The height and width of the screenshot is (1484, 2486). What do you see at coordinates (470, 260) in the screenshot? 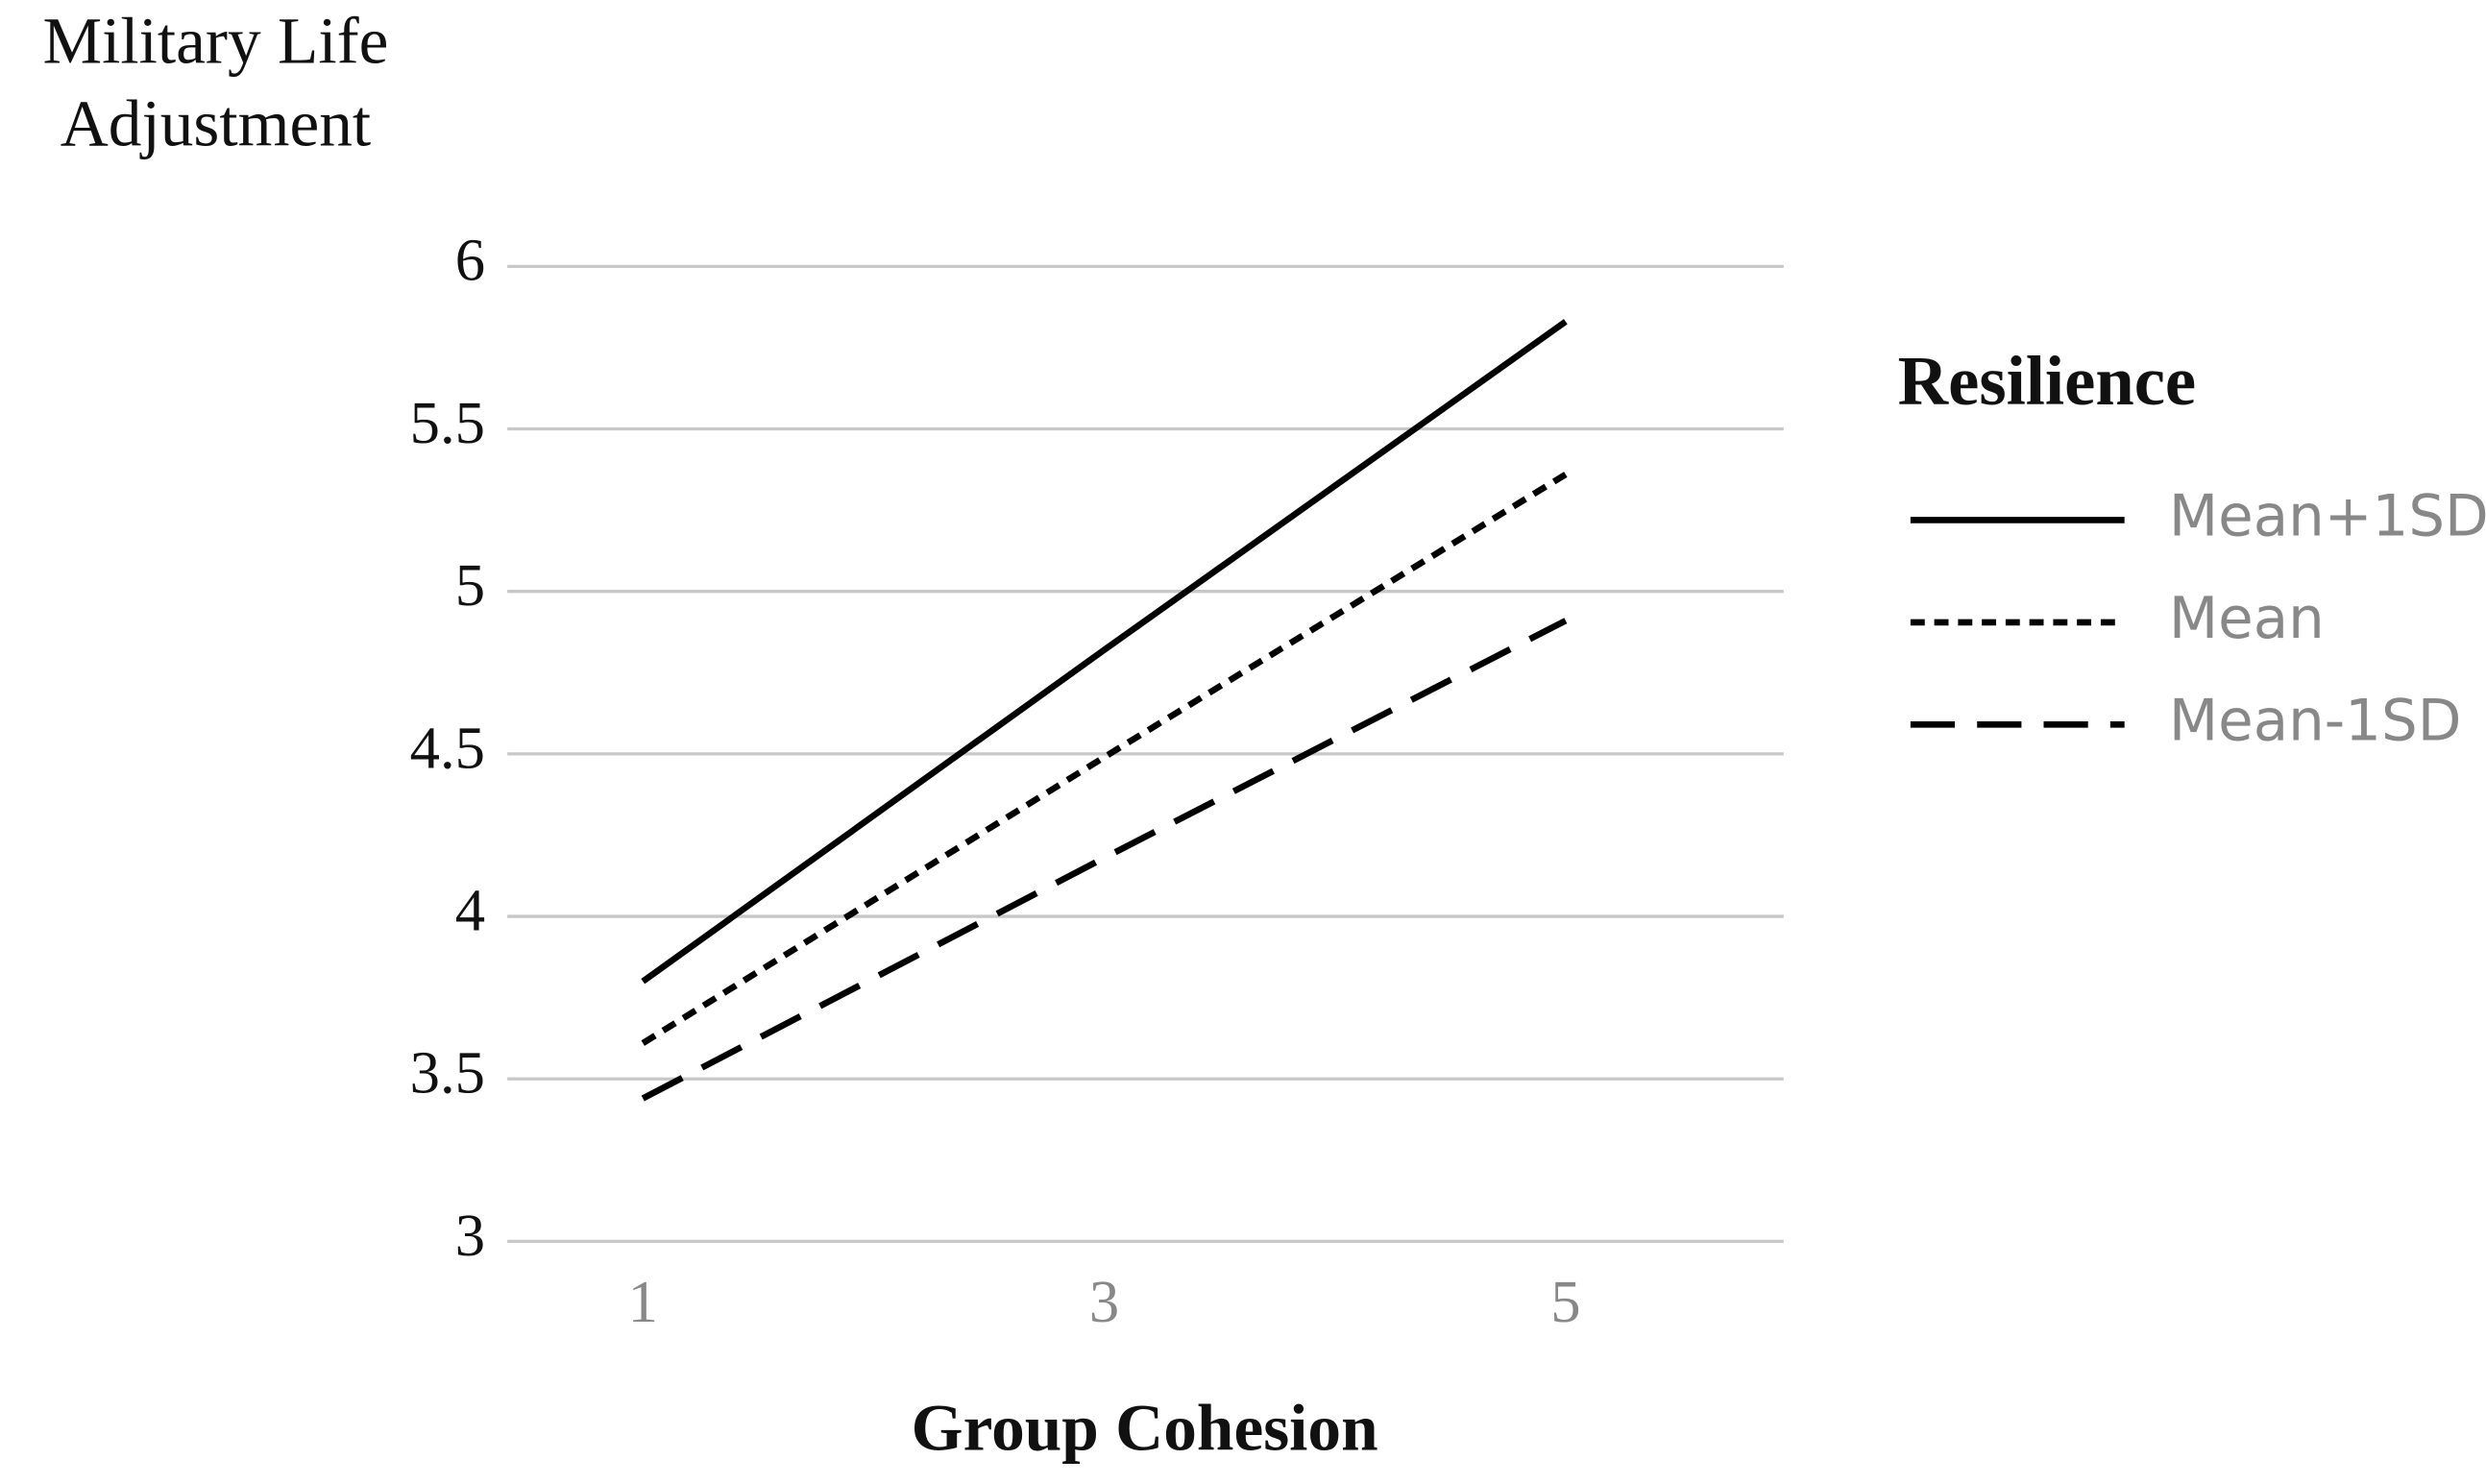
I see `y-tick-label: 6` at bounding box center [470, 260].